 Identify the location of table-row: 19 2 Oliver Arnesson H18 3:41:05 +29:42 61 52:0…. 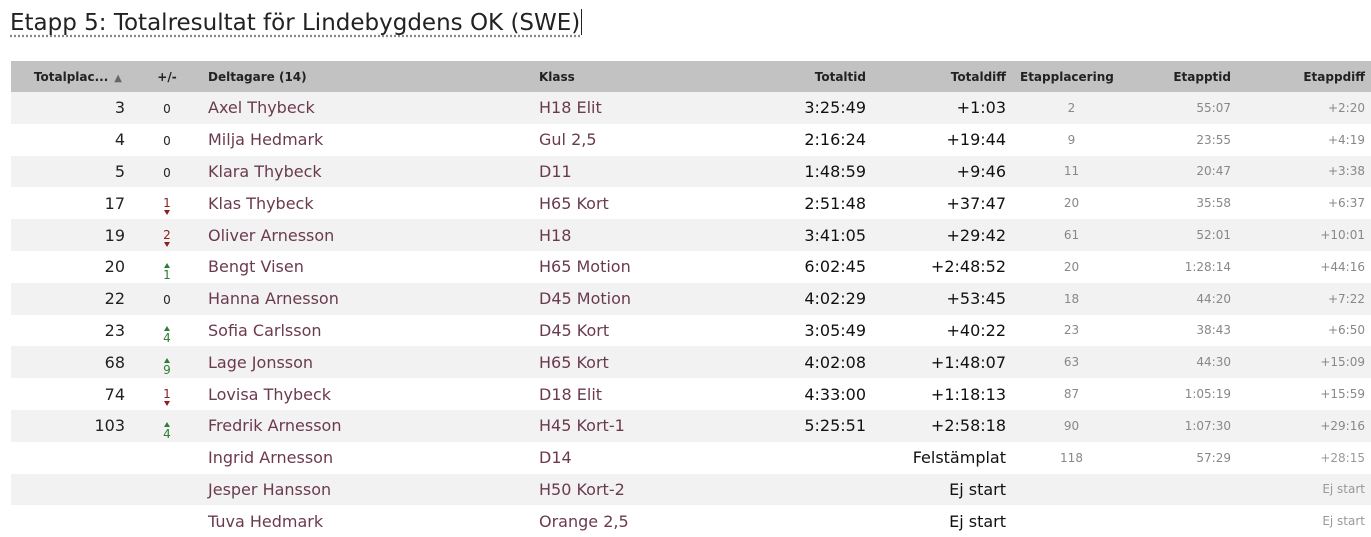
(691, 235).